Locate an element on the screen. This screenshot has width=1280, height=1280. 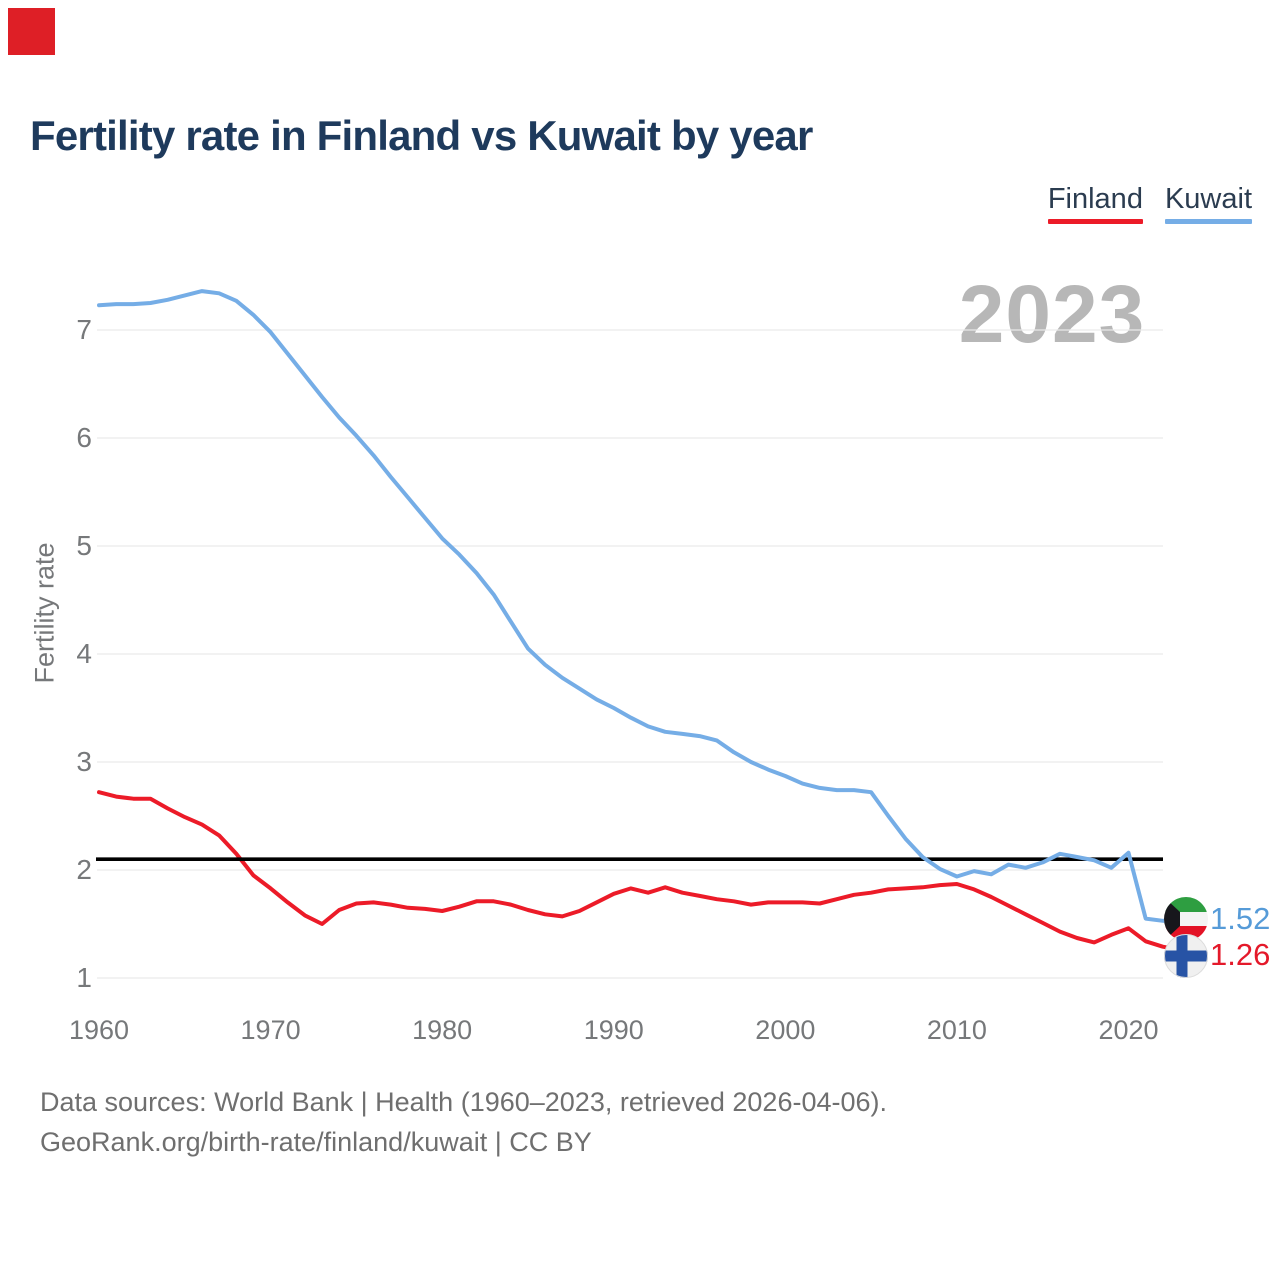
y-tick-label-3: 3 is located at coordinates (84, 761).